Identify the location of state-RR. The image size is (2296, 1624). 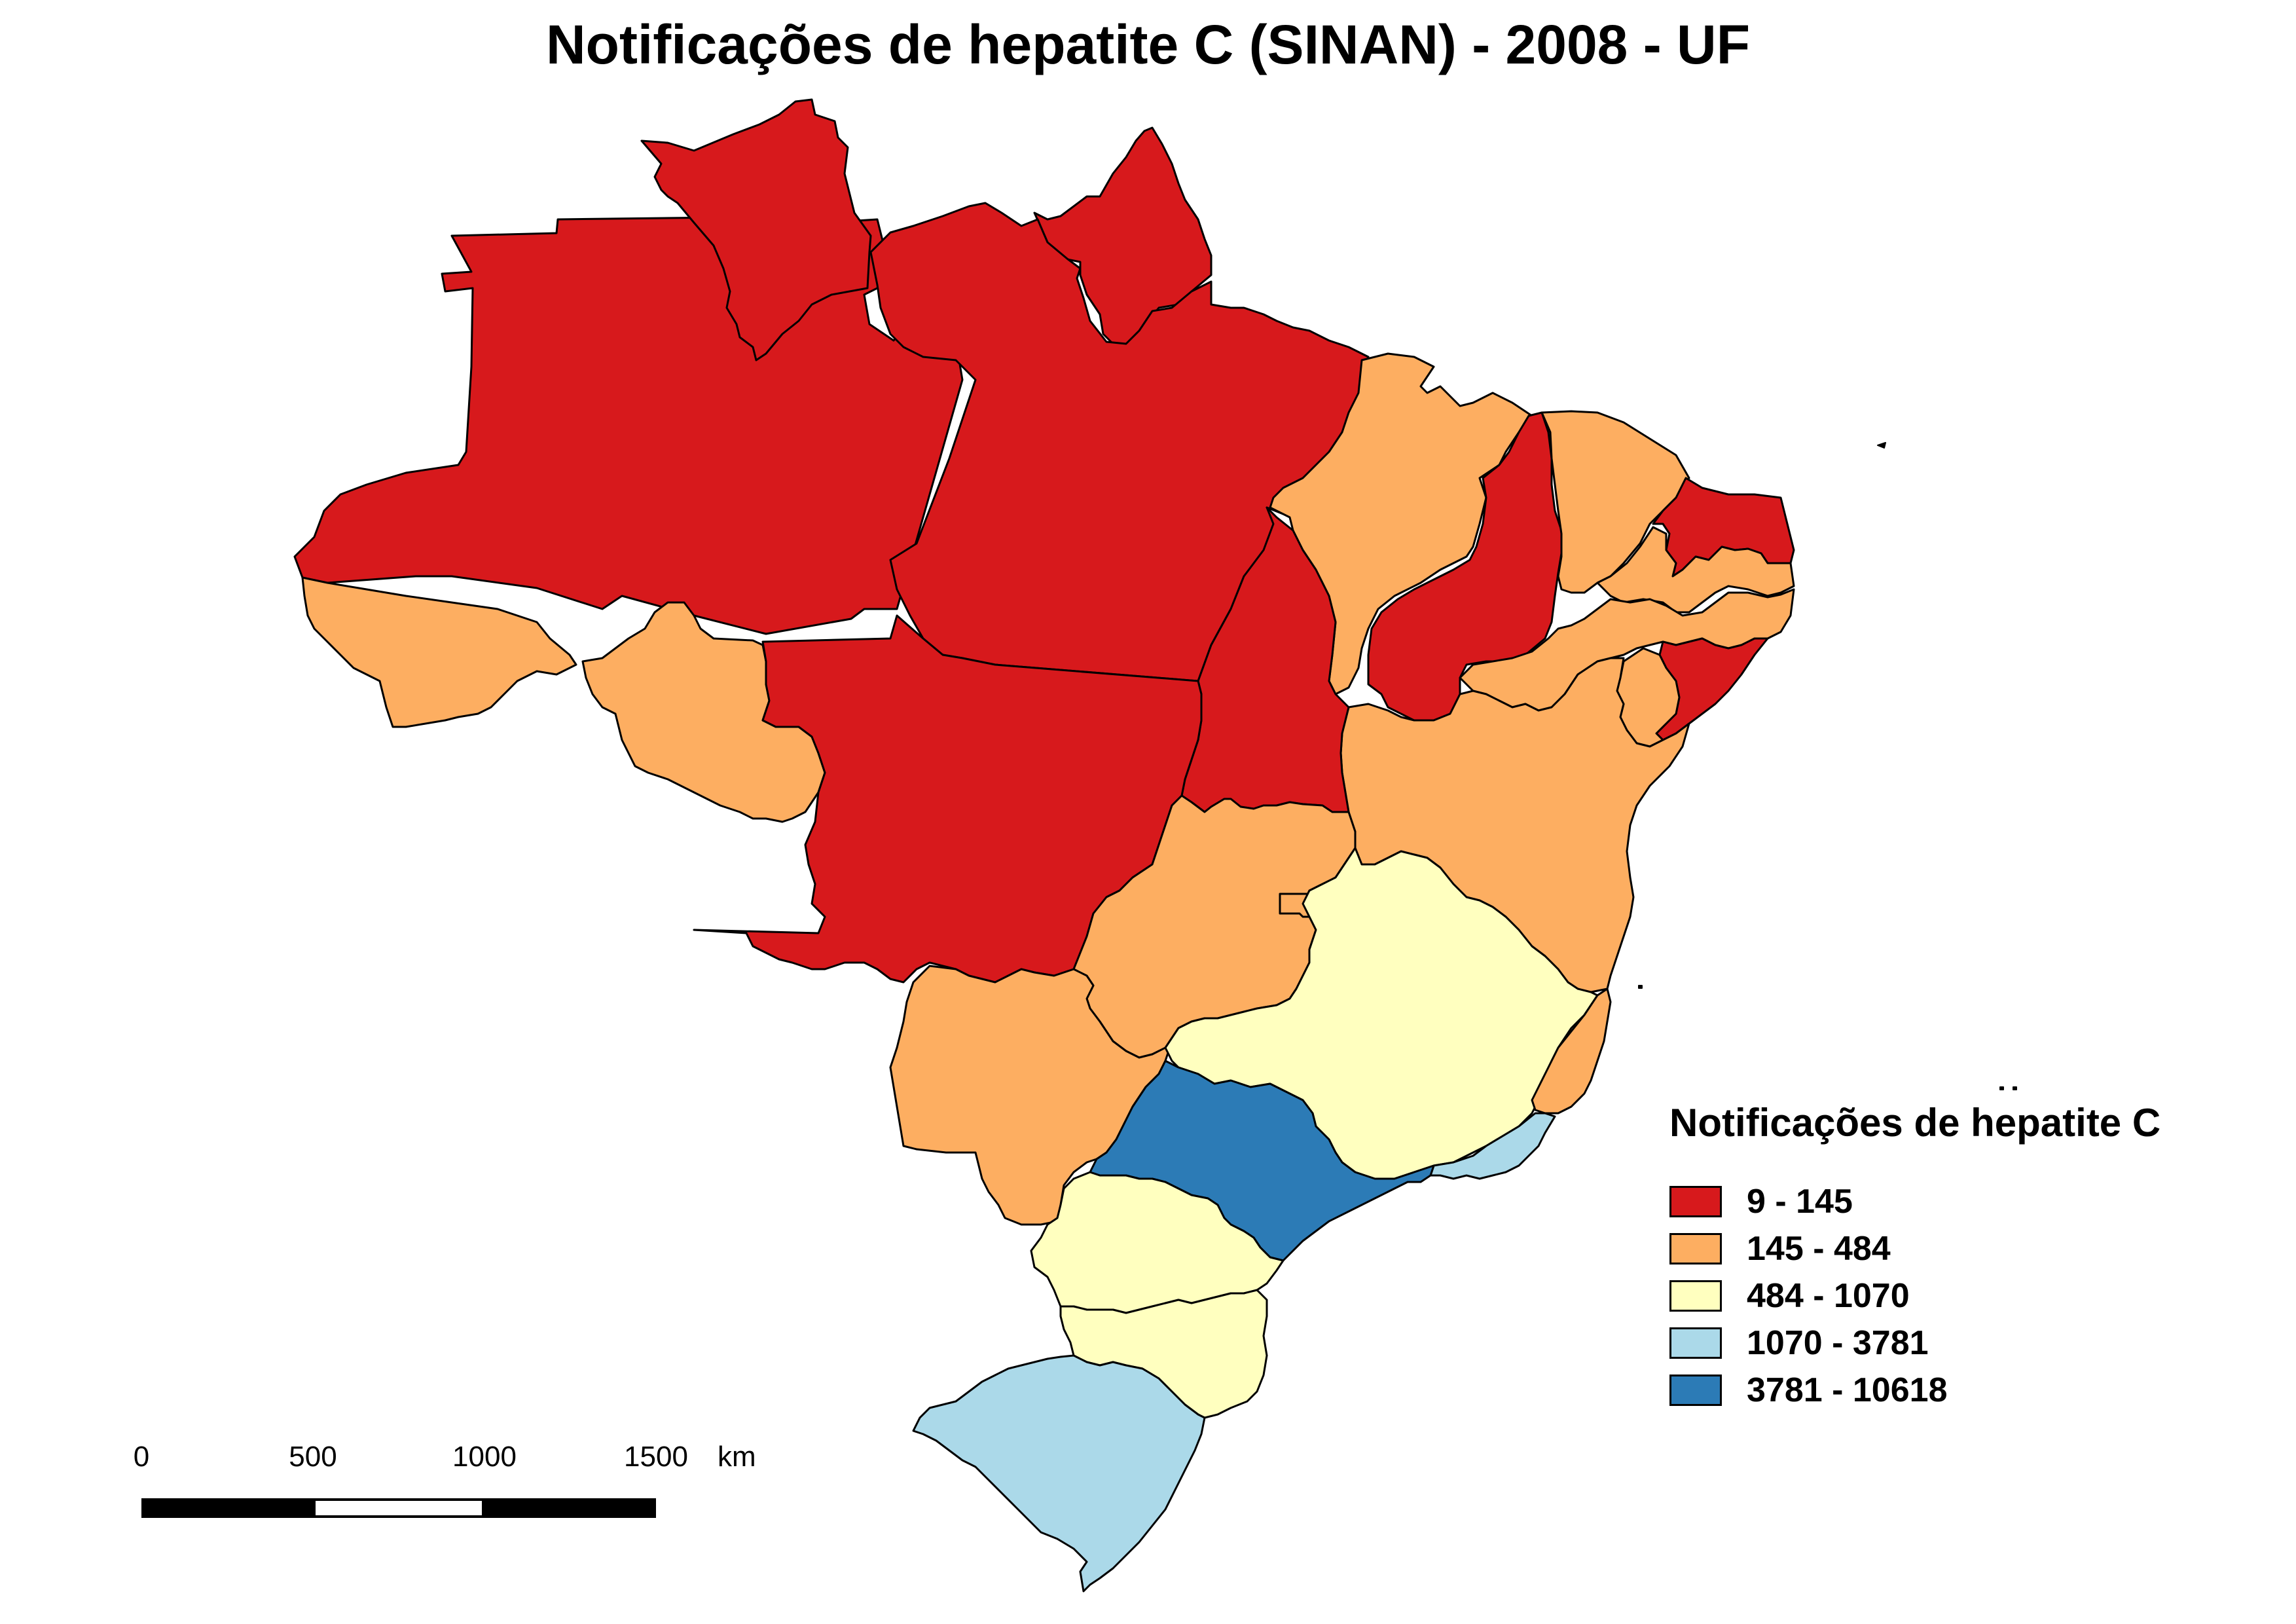
(756, 229).